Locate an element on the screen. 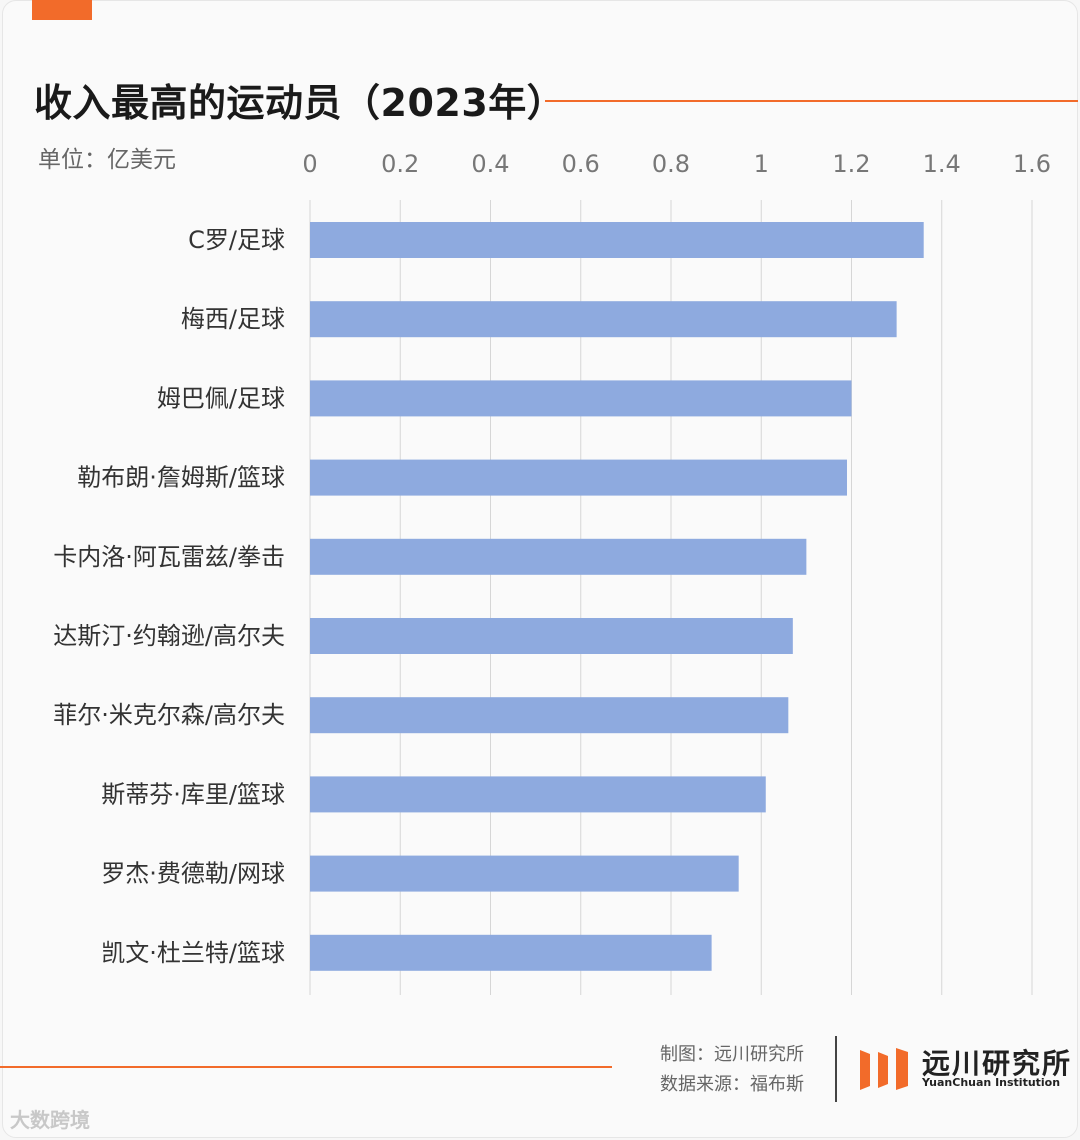  category-label: 梅西/足球 is located at coordinates (233, 319).